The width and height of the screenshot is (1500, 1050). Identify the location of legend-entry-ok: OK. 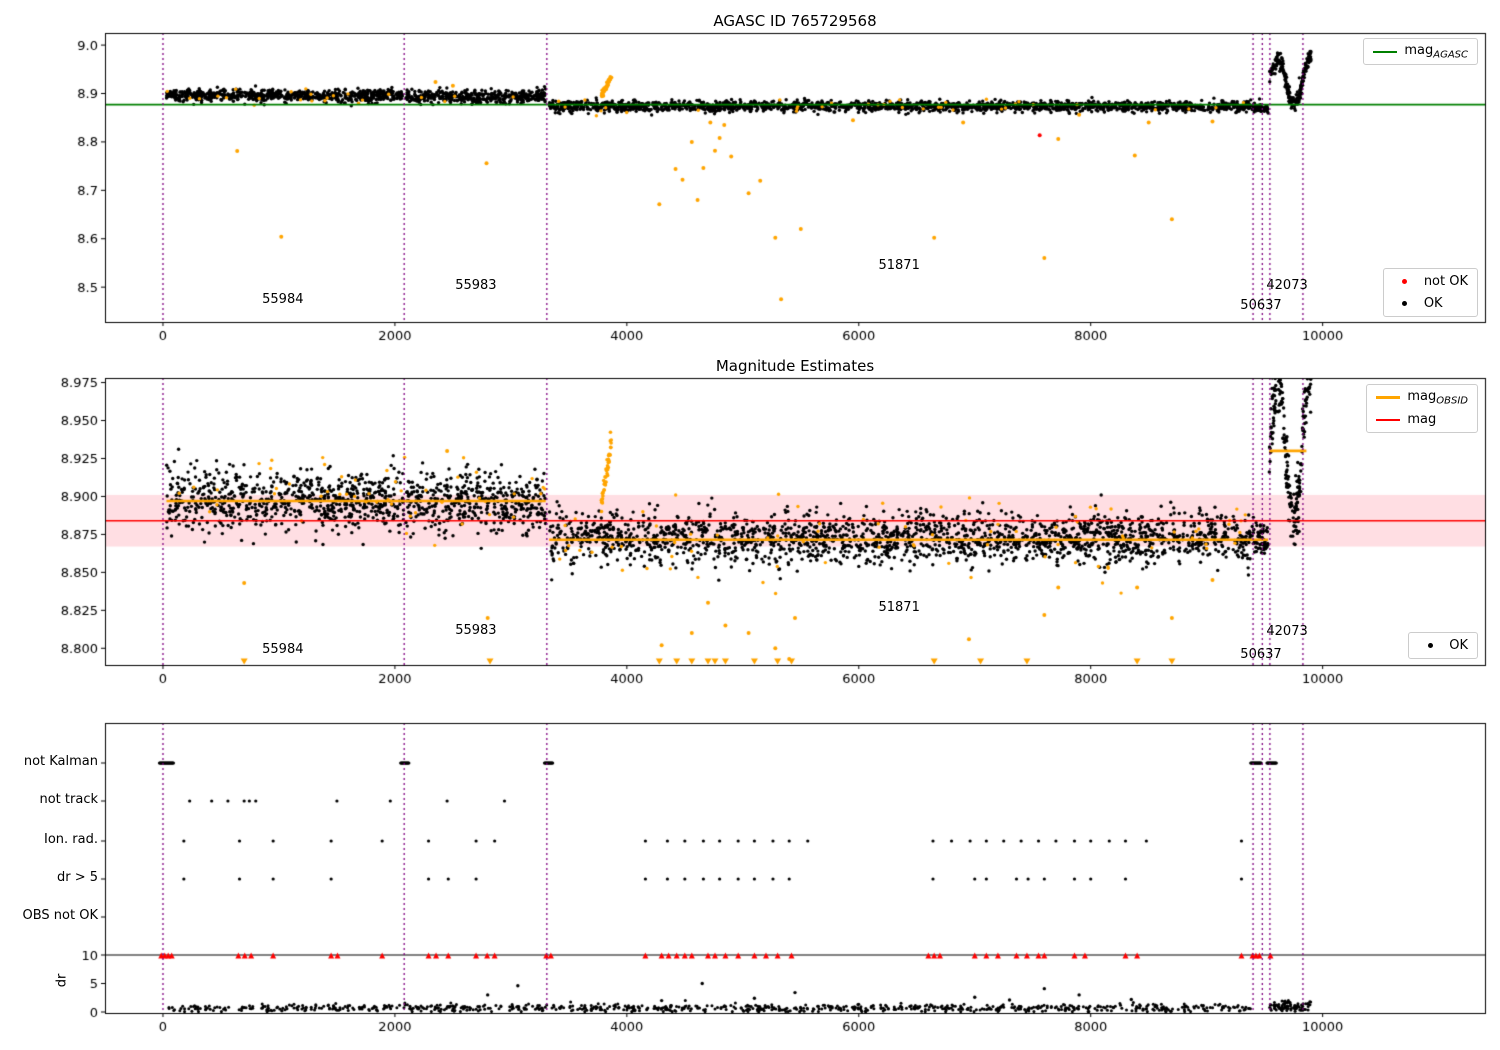
(1430, 303).